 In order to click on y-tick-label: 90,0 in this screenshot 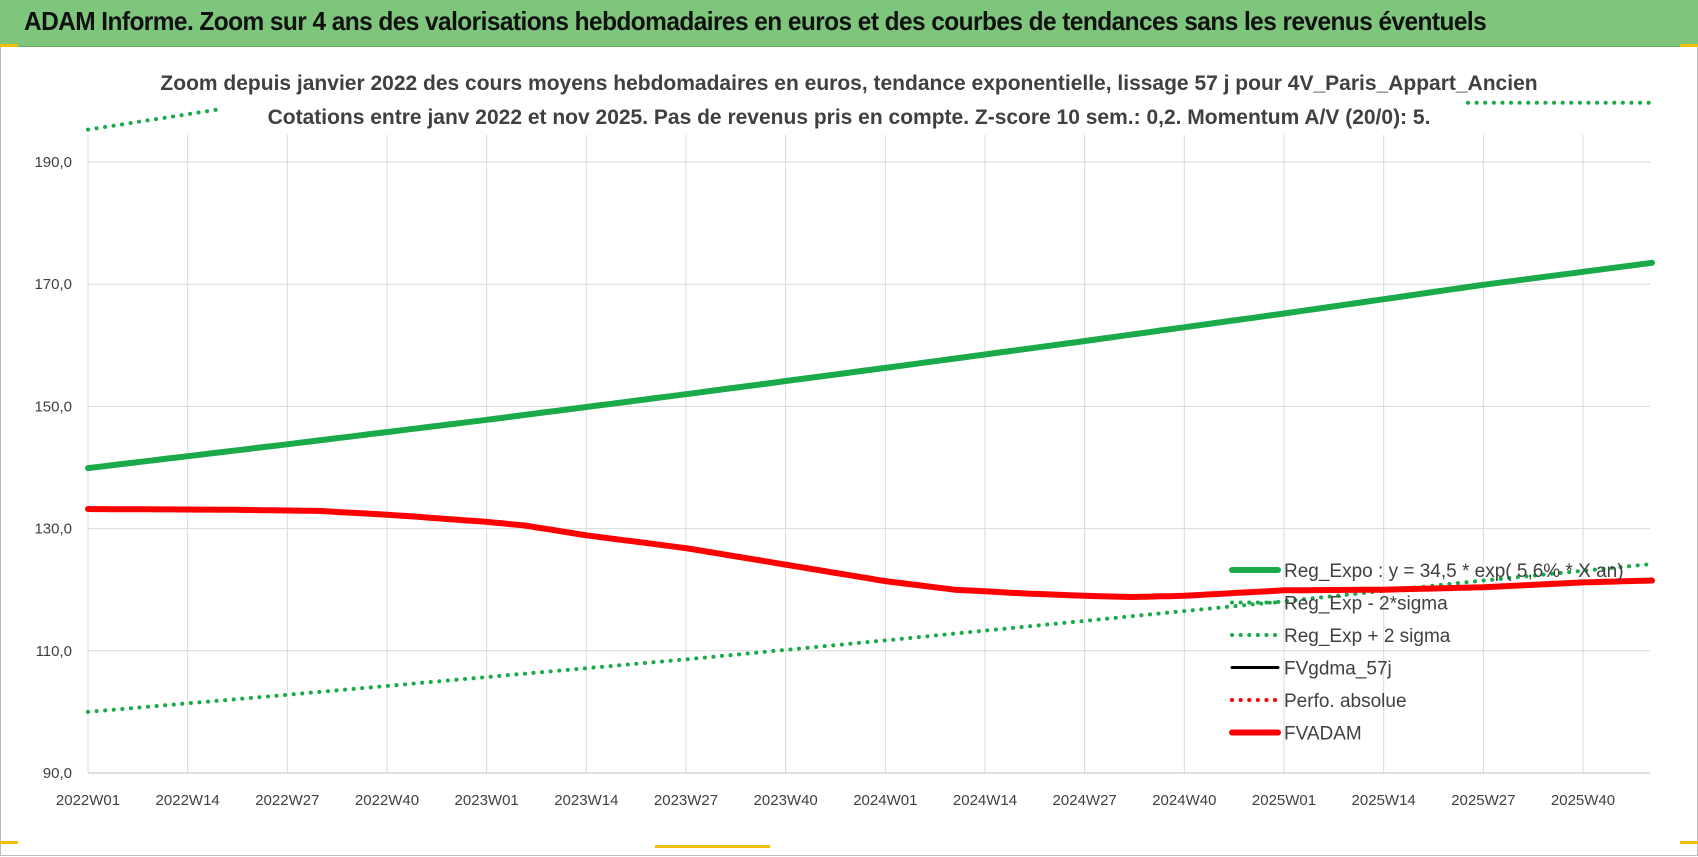, I will do `click(57, 773)`.